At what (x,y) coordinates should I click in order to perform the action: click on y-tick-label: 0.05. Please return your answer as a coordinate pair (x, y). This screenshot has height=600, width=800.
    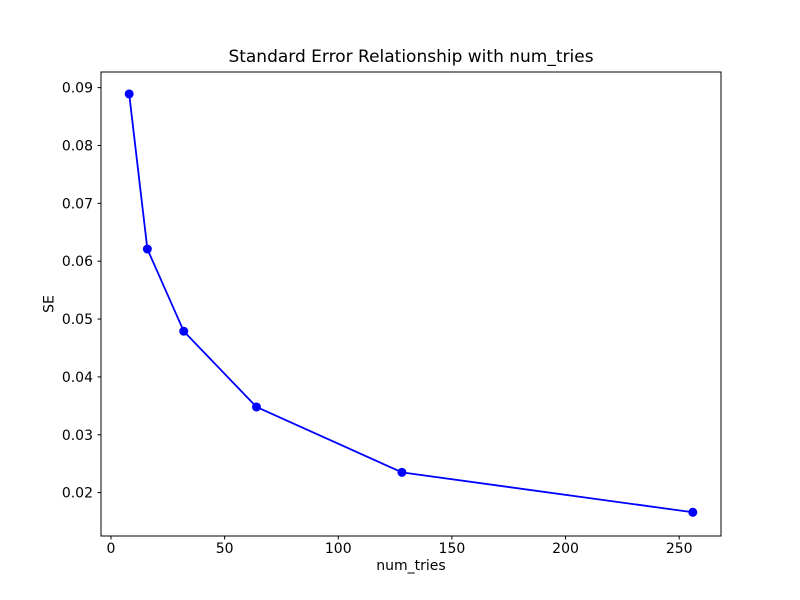
    Looking at the image, I should click on (77, 320).